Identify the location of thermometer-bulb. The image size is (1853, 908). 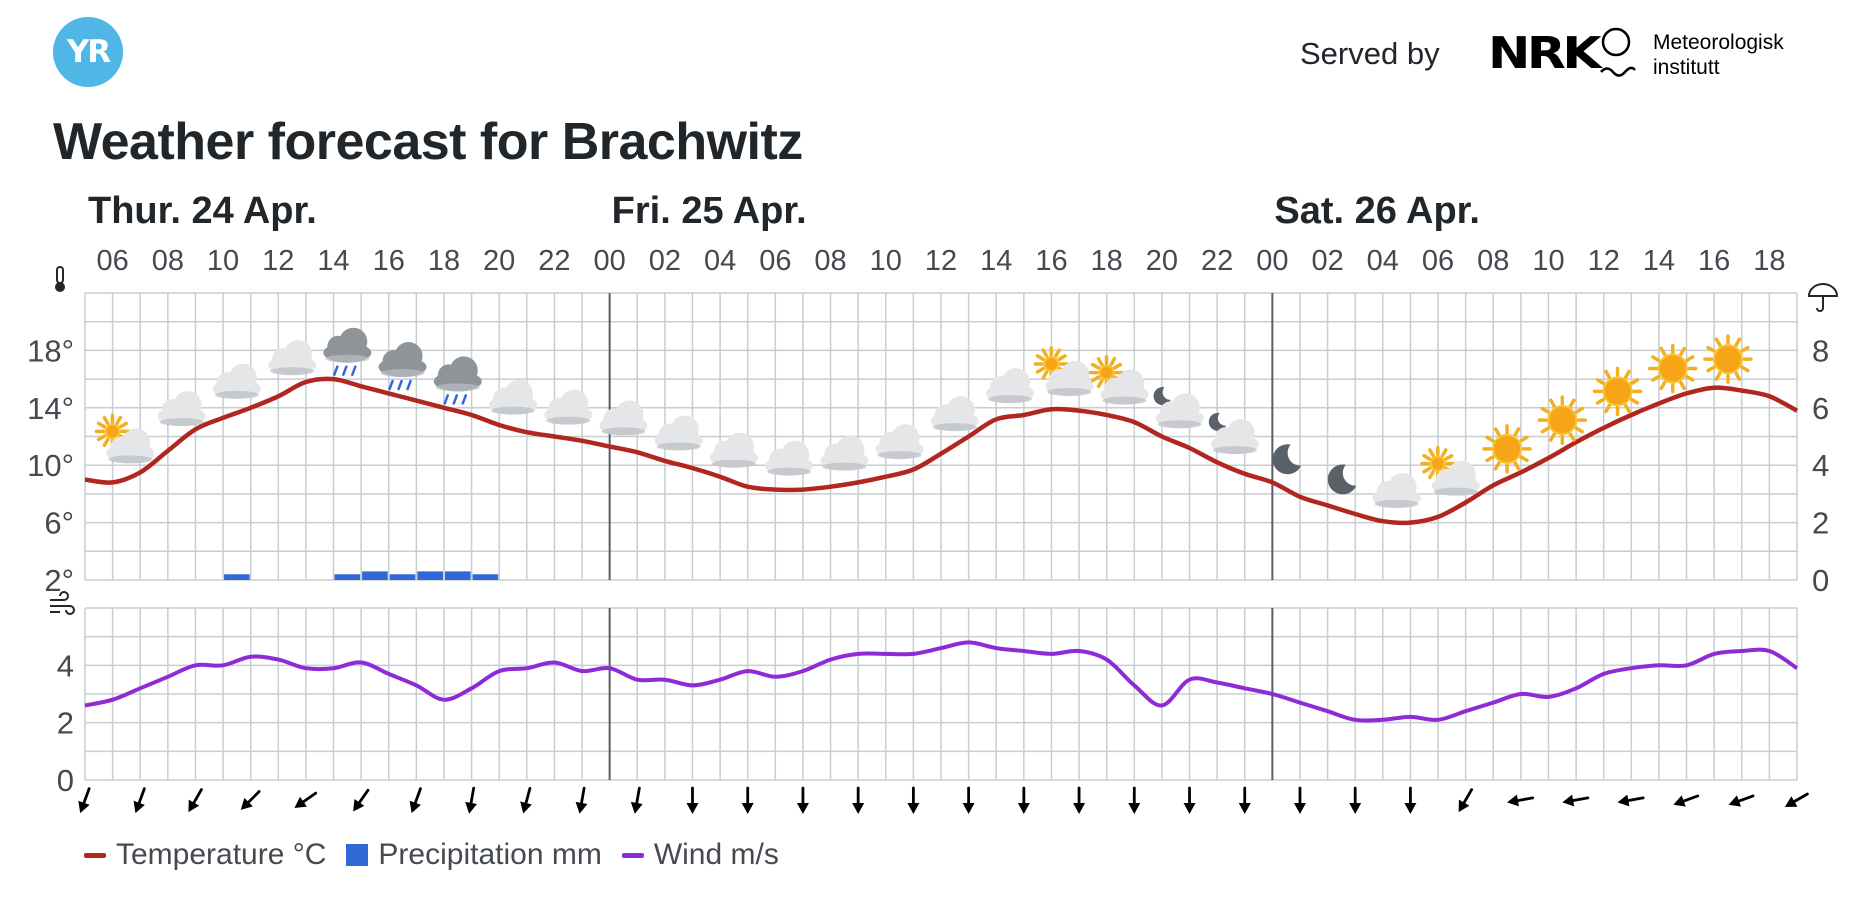
(60, 287).